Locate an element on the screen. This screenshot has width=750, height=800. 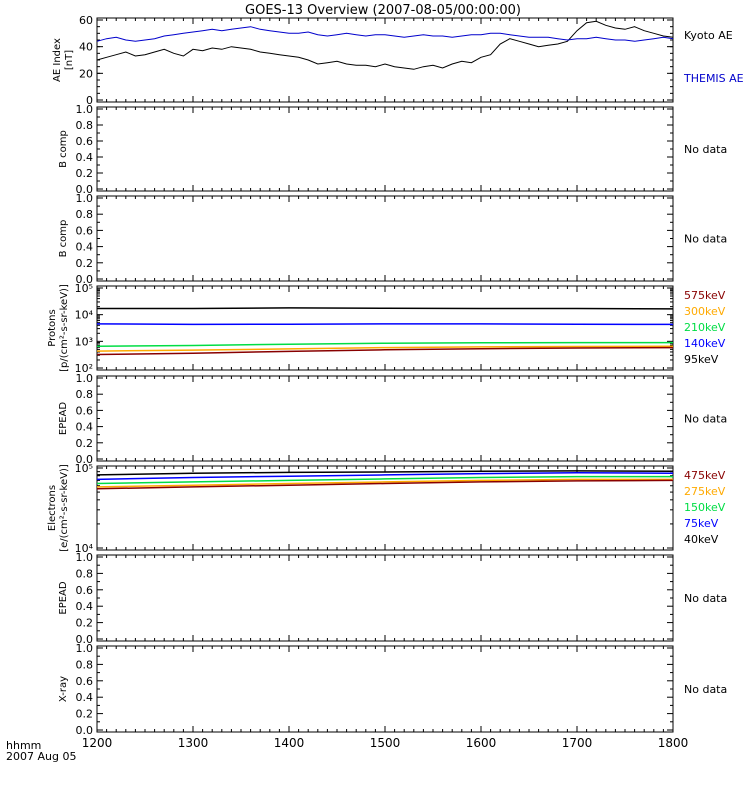
footer-date: 2007 Aug 05 is located at coordinates (41, 756).